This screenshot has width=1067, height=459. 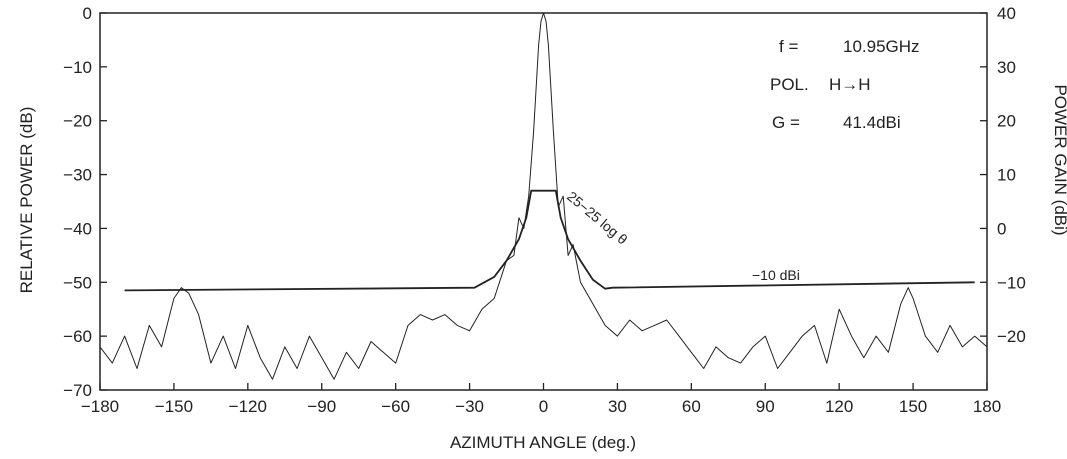 I want to click on y-tick-label: −20, so click(x=77, y=121).